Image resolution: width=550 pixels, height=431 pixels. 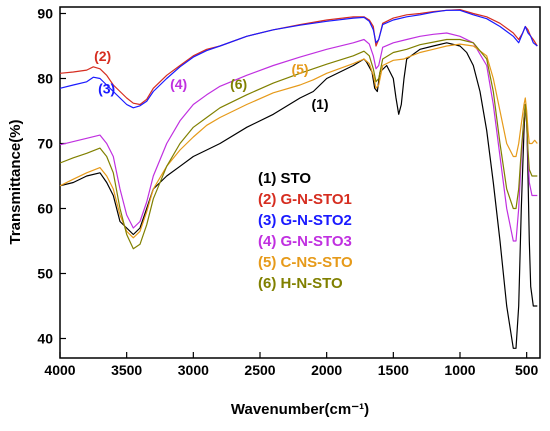 I want to click on x-tick-label: 1500, so click(x=393, y=370).